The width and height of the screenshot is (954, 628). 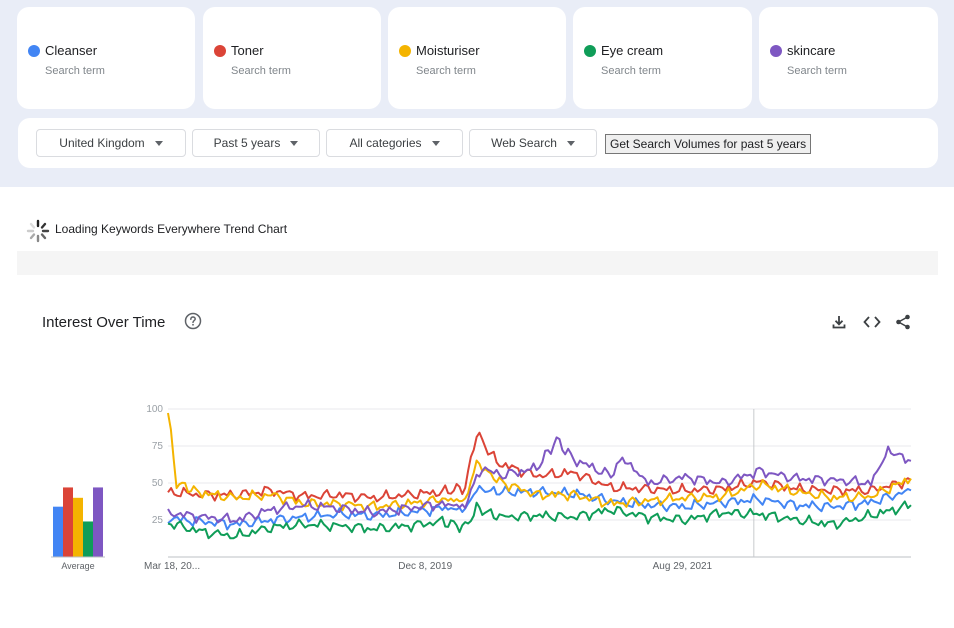 What do you see at coordinates (68, 522) in the screenshot?
I see `average-bar-toner` at bounding box center [68, 522].